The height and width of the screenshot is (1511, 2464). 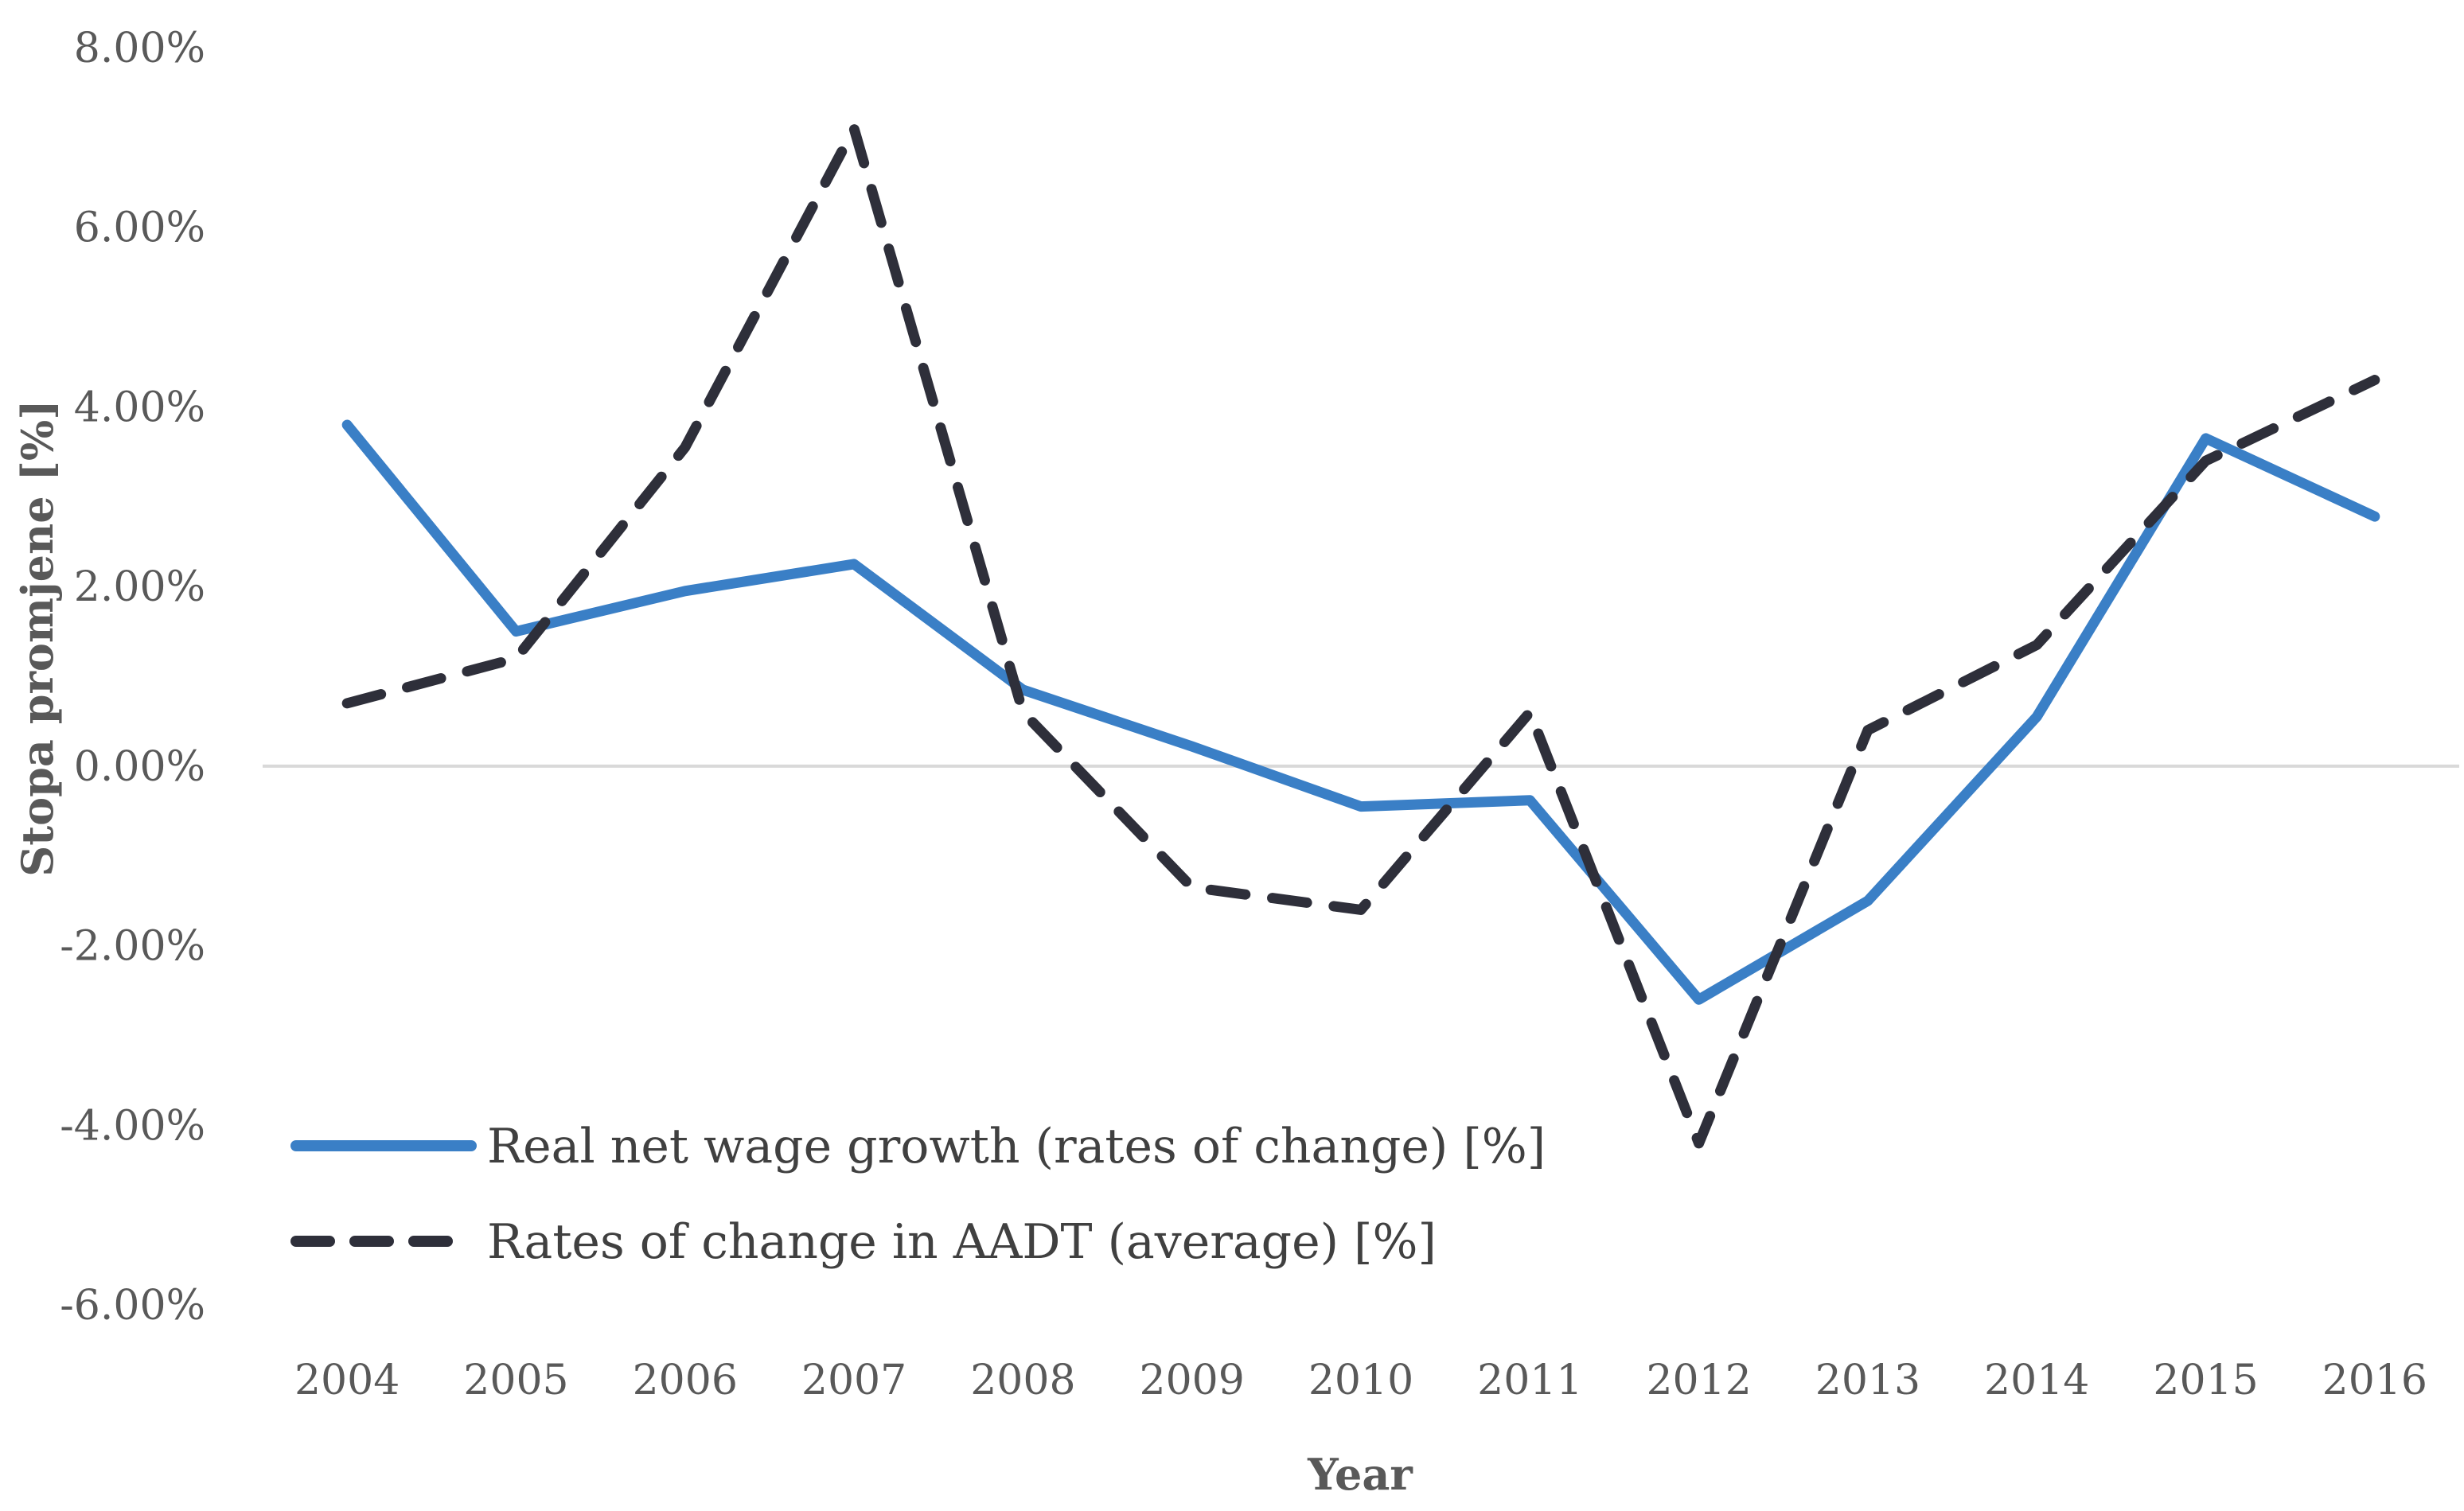 I want to click on y-axis-title: Stopa promjene [%], so click(x=37, y=638).